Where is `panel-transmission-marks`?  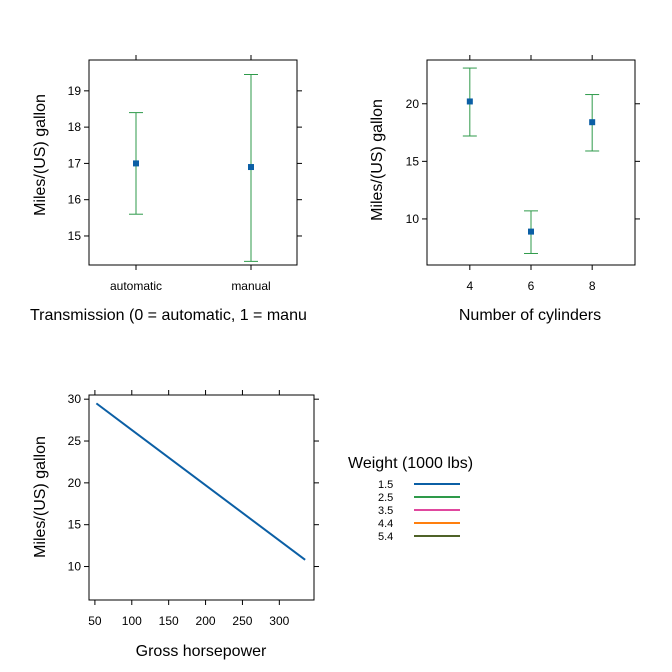
panel-transmission-marks is located at coordinates (193, 168).